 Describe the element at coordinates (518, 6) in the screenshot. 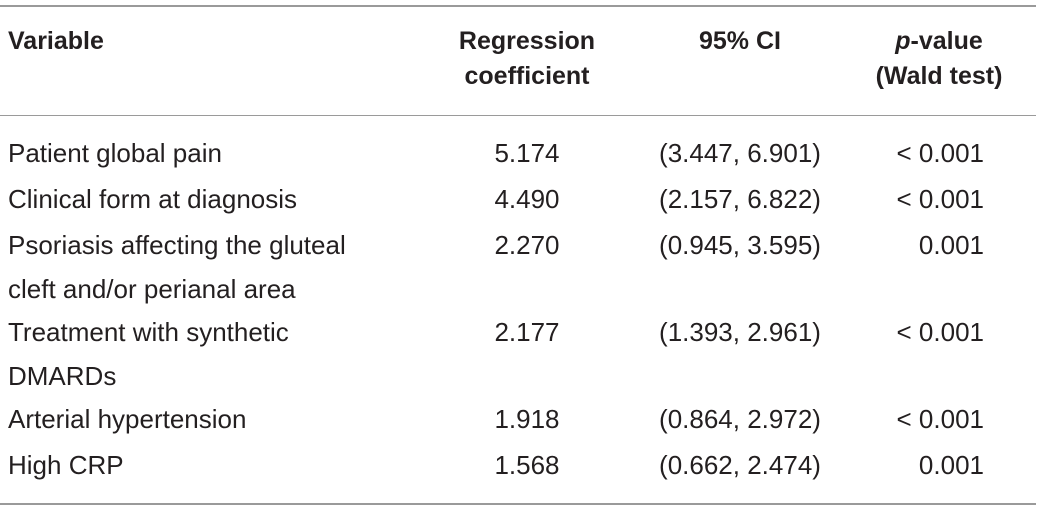

I see `table-top-rule` at that location.